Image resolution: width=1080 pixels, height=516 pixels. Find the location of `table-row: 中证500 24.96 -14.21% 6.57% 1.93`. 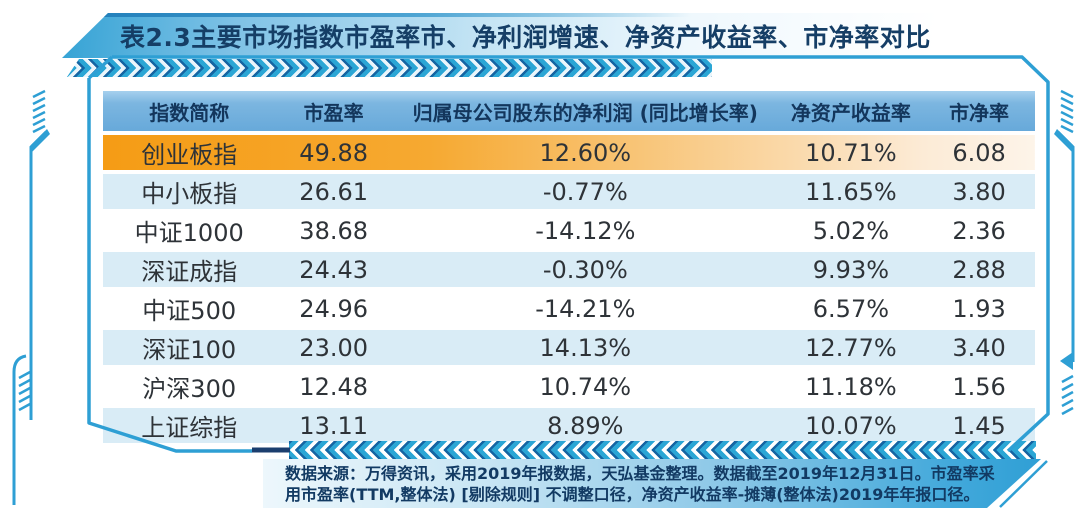

table-row: 中证500 24.96 -14.21% 6.57% 1.93 is located at coordinates (569, 308).